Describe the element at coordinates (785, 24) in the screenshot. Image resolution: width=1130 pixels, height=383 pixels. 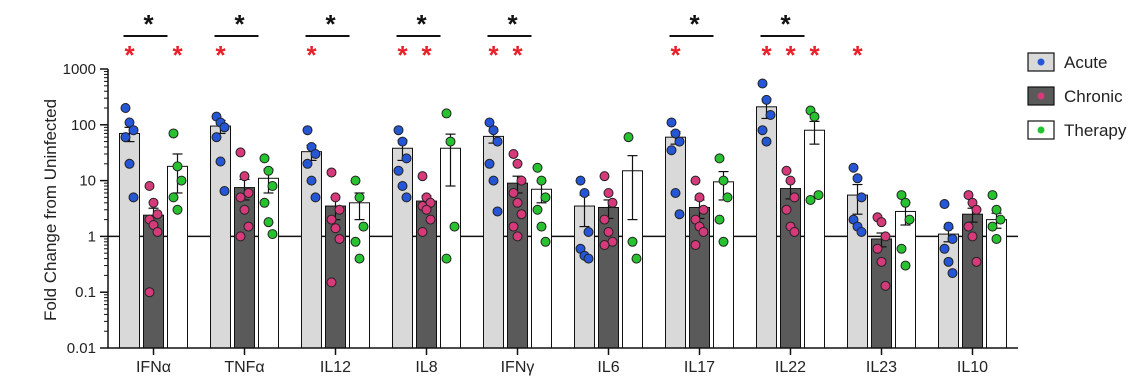
I see `significance-star-black-7: *` at that location.